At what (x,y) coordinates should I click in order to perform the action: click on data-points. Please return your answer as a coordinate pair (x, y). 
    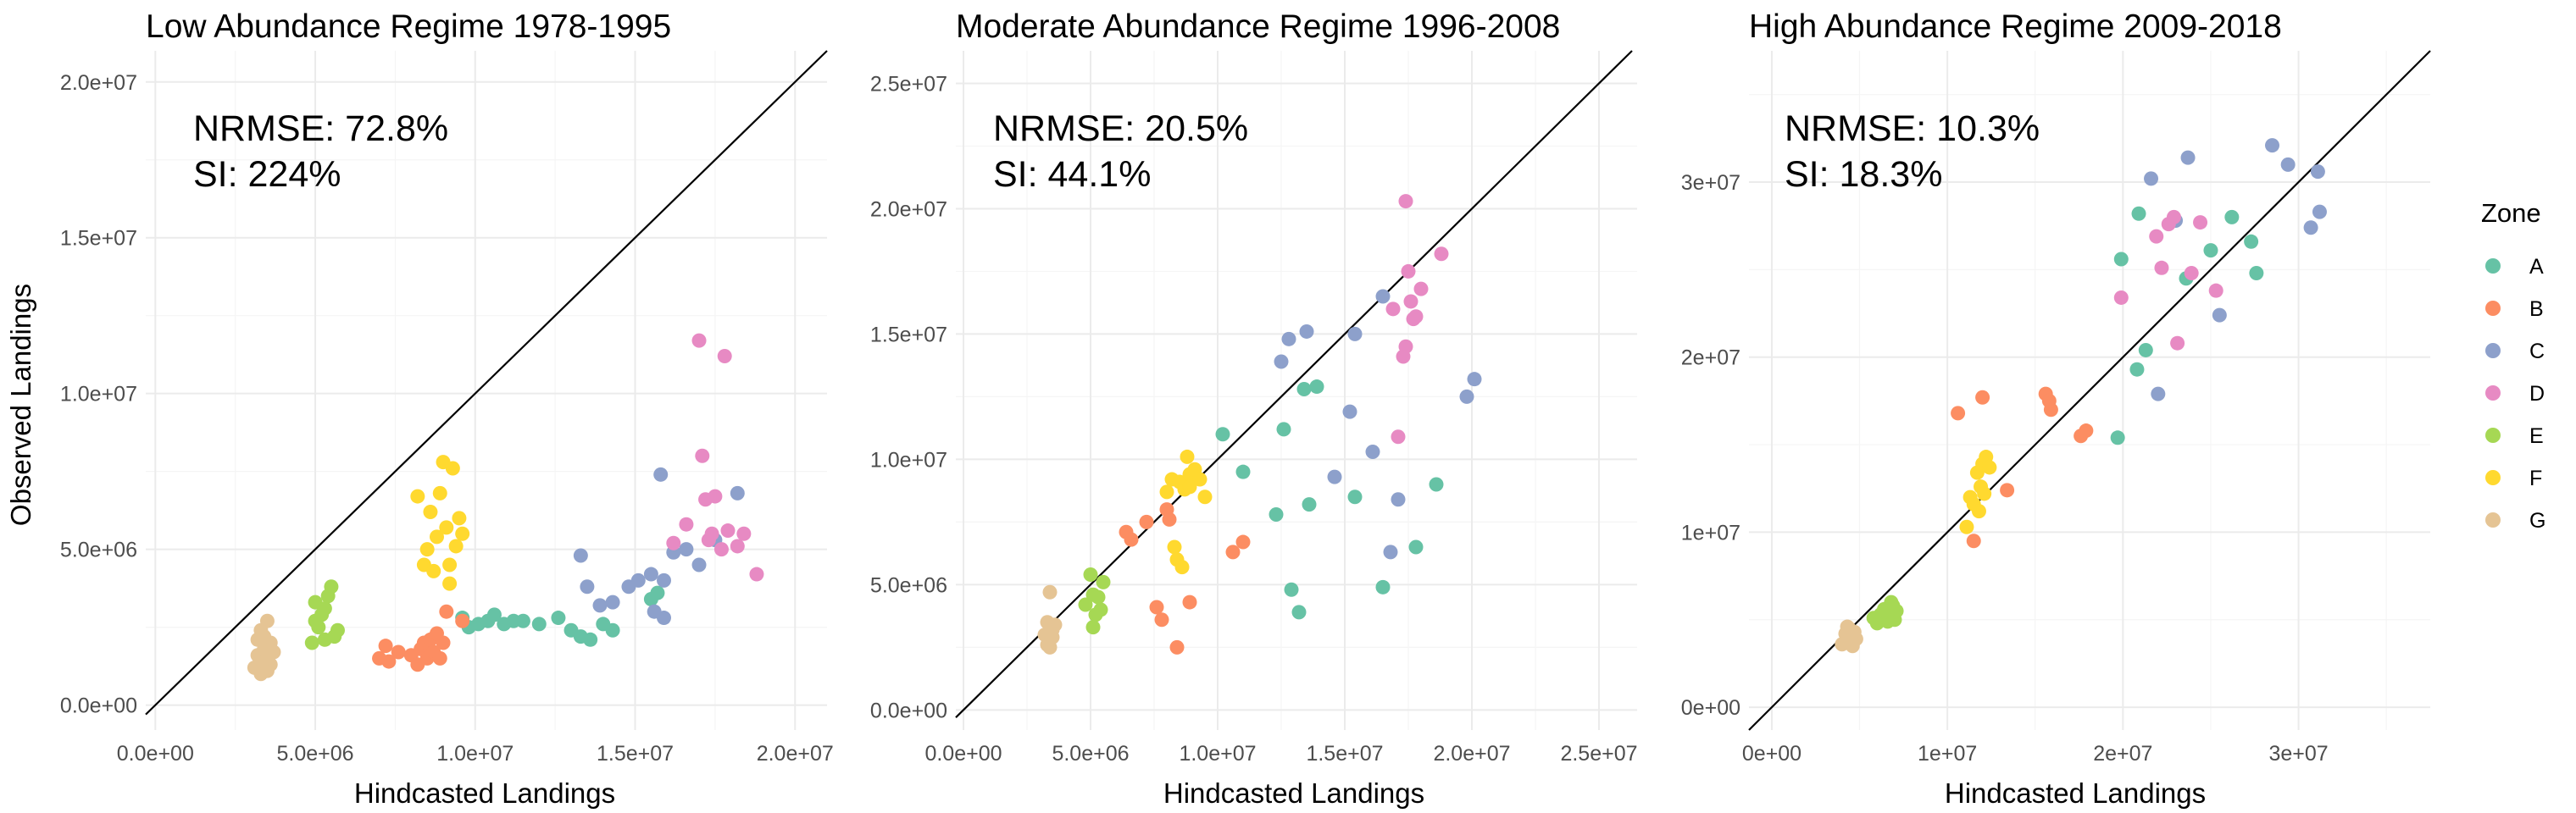
    Looking at the image, I should click on (1259, 425).